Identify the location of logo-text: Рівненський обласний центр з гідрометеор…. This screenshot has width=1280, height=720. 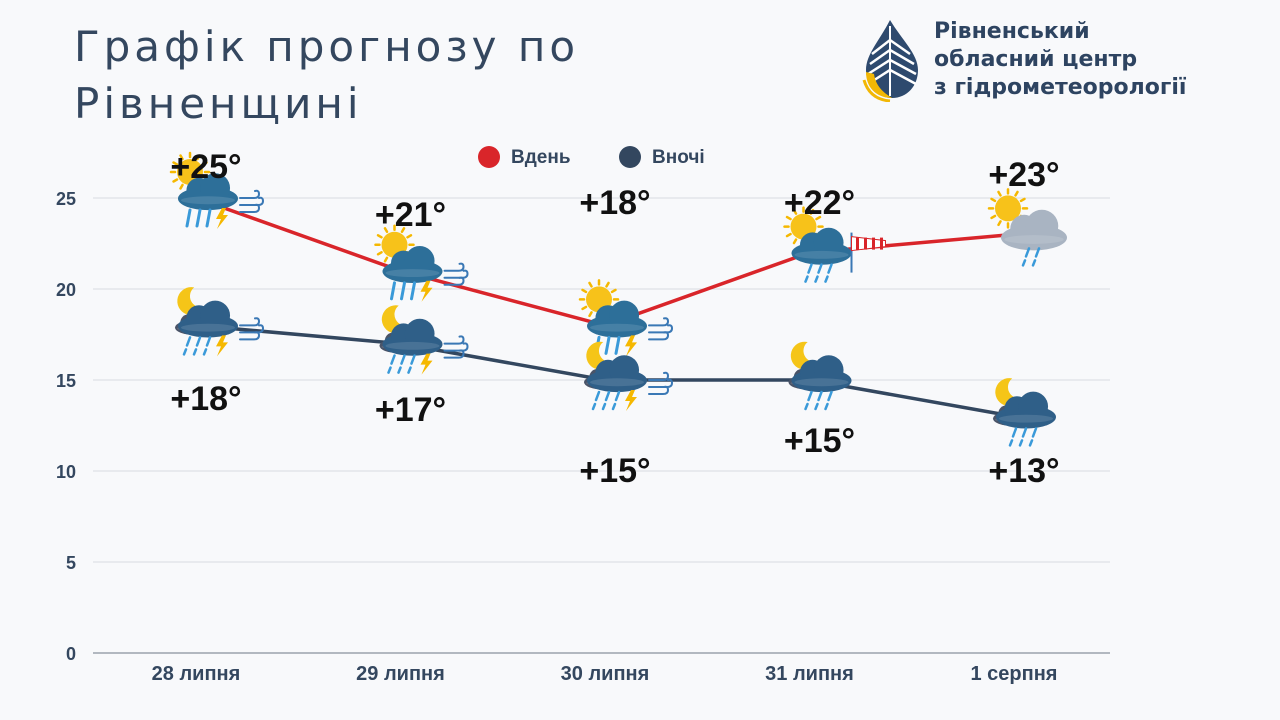
(1060, 60).